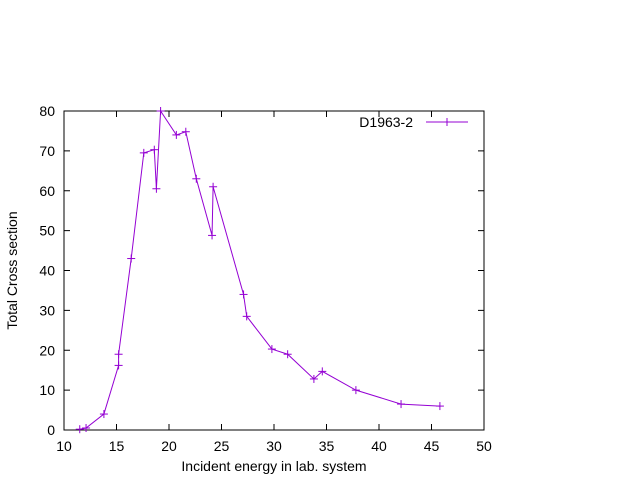 This screenshot has width=640, height=480. I want to click on y-tick-label: 60, so click(47, 191).